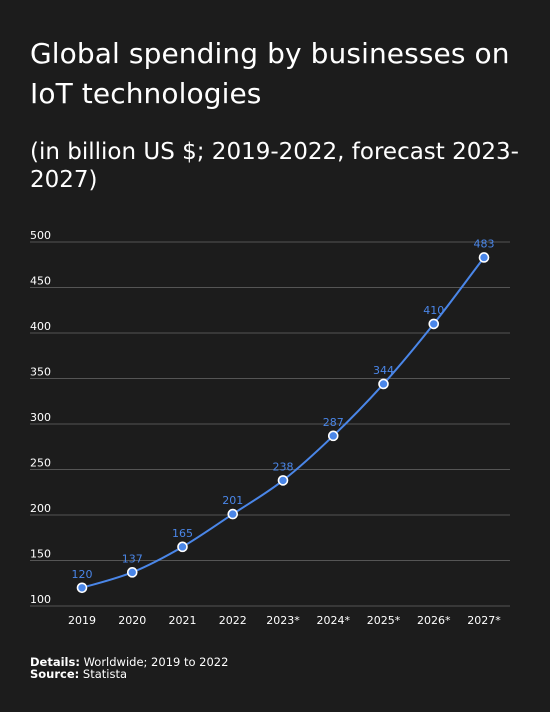 The height and width of the screenshot is (712, 550). Describe the element at coordinates (484, 243) in the screenshot. I see `data-label-2027-f: 483` at that location.